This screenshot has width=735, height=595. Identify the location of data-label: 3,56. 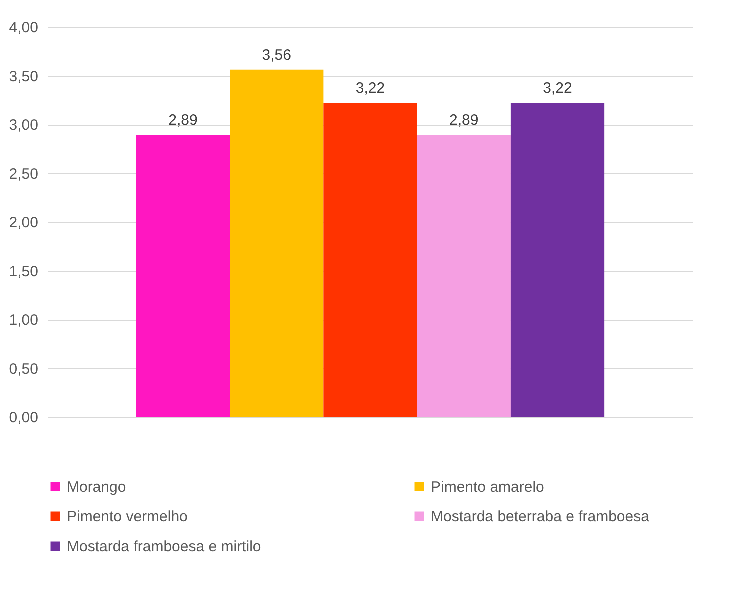
(277, 55).